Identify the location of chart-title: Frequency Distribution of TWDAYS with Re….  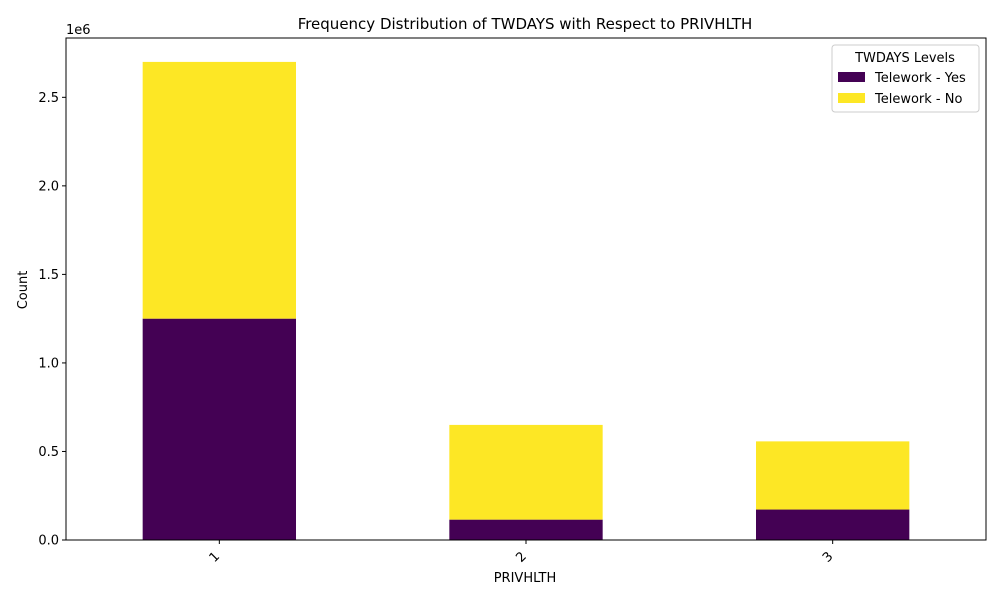
(525, 24).